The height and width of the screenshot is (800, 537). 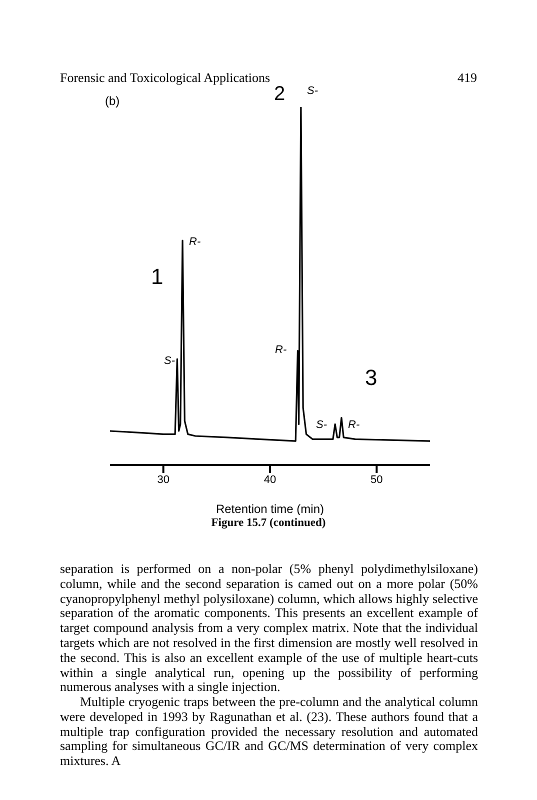 I want to click on annotation: 3, so click(x=371, y=377).